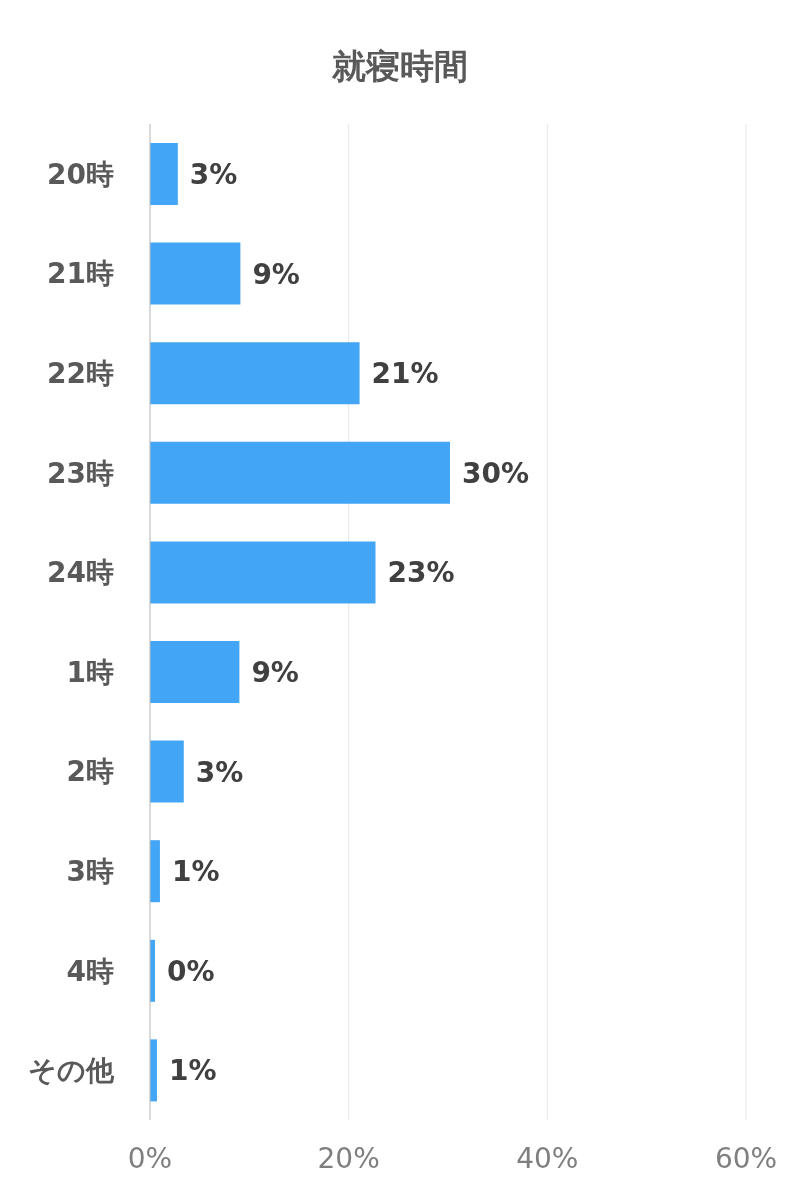 The height and width of the screenshot is (1200, 800). What do you see at coordinates (746, 1158) in the screenshot?
I see `x-tick-label: 60%` at bounding box center [746, 1158].